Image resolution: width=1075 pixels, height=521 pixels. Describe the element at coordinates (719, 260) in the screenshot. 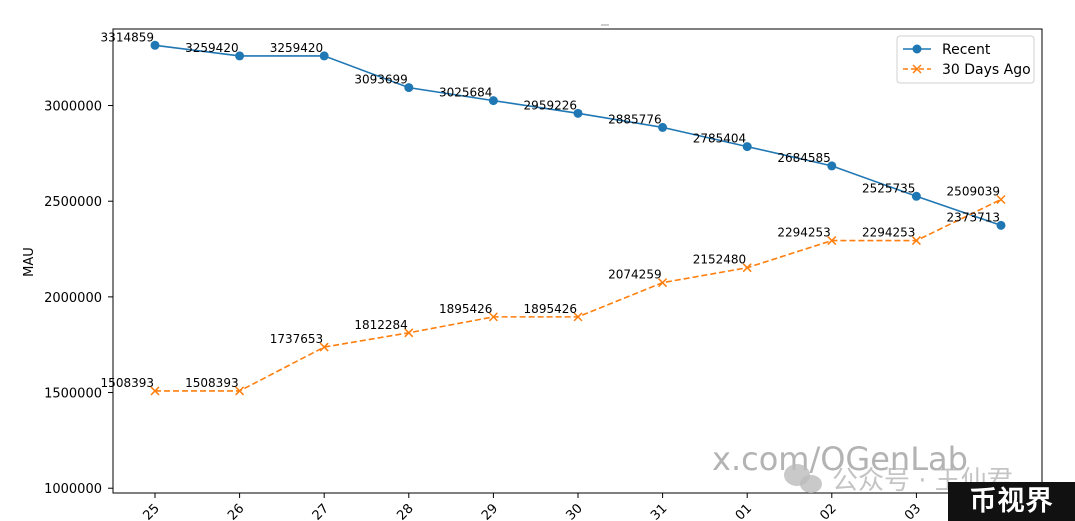

I see `data-label: 2152480` at that location.